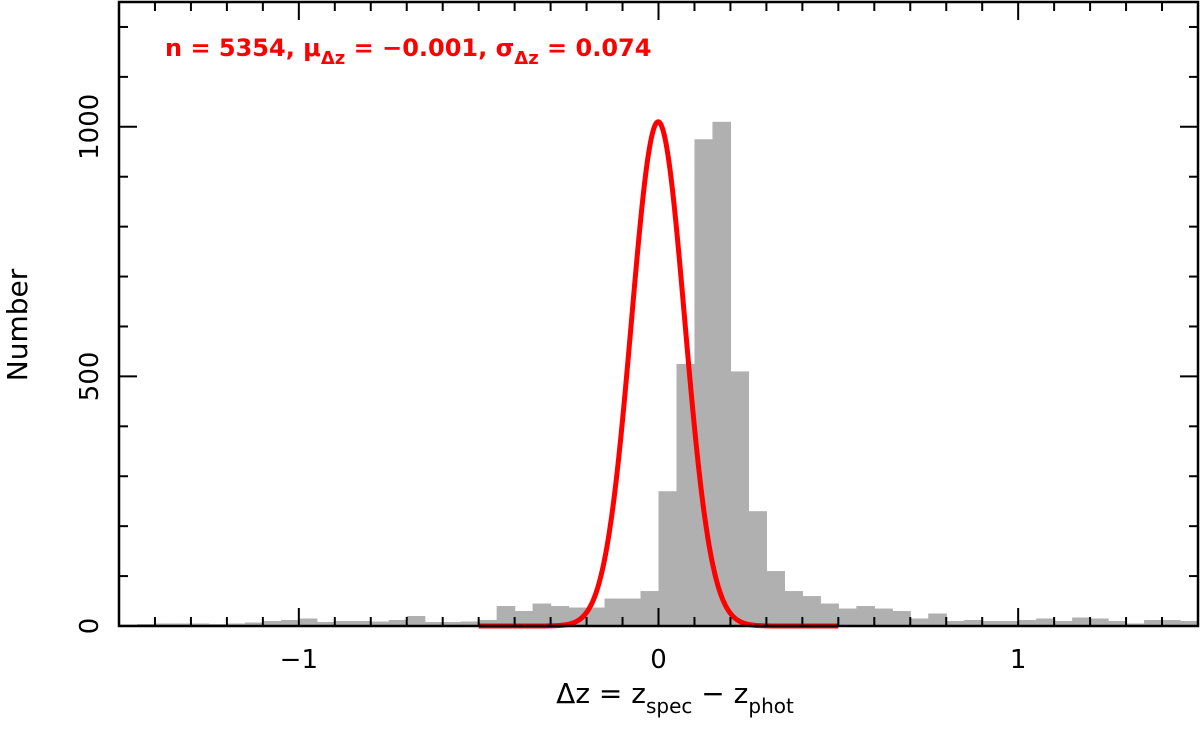  I want to click on annot-part3: = 0.074, so click(595, 48).